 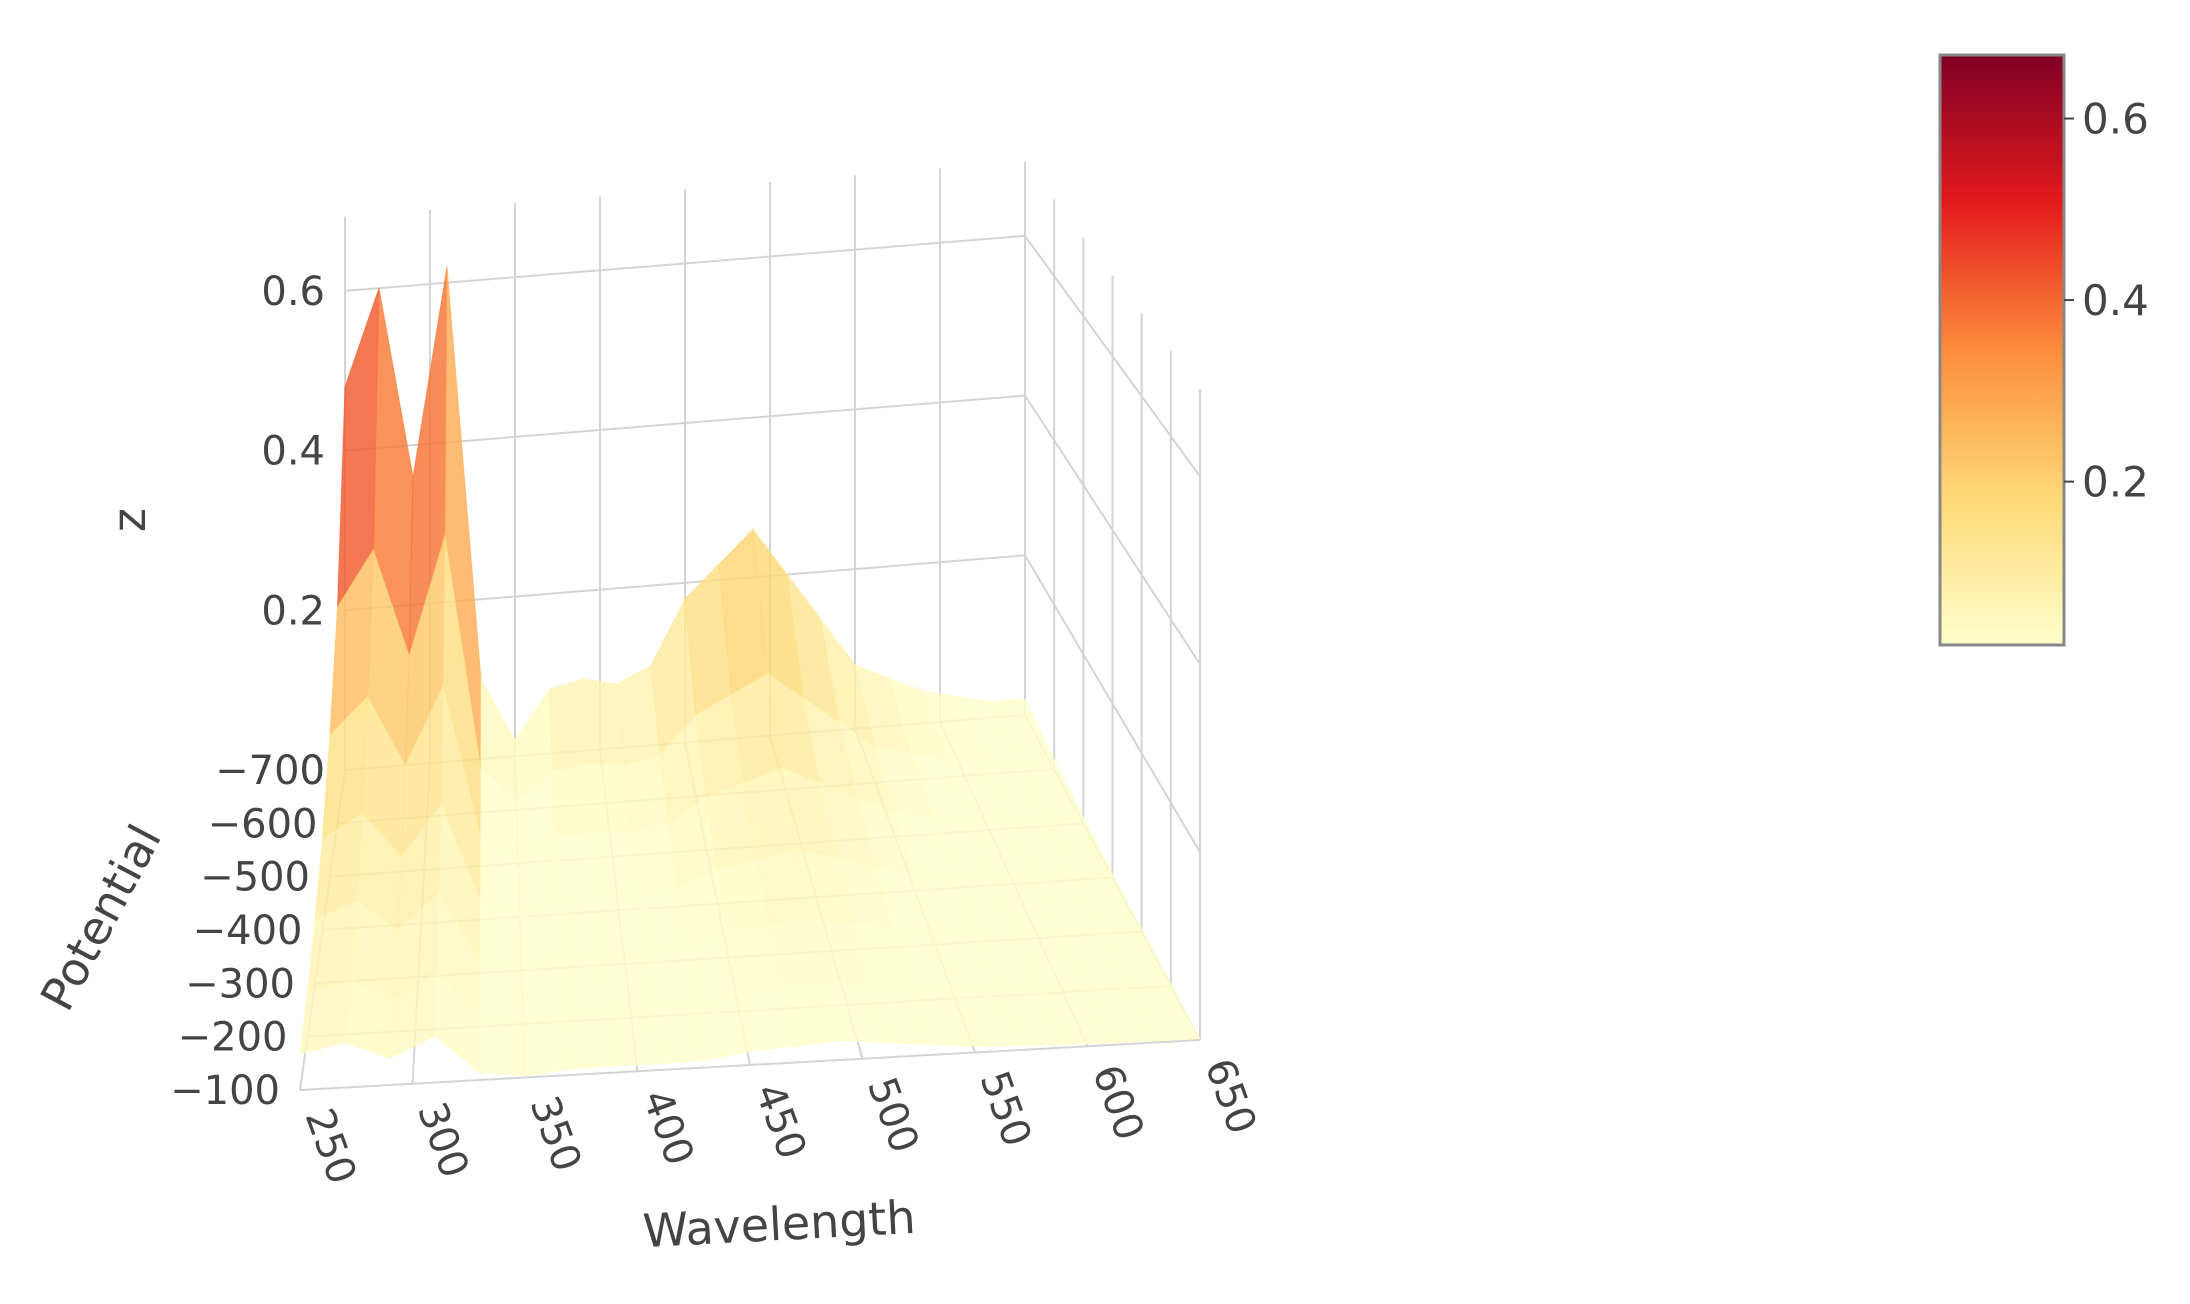 I want to click on z-axis-ticks: 0 0.2 0.4 0.6, so click(x=293, y=531).